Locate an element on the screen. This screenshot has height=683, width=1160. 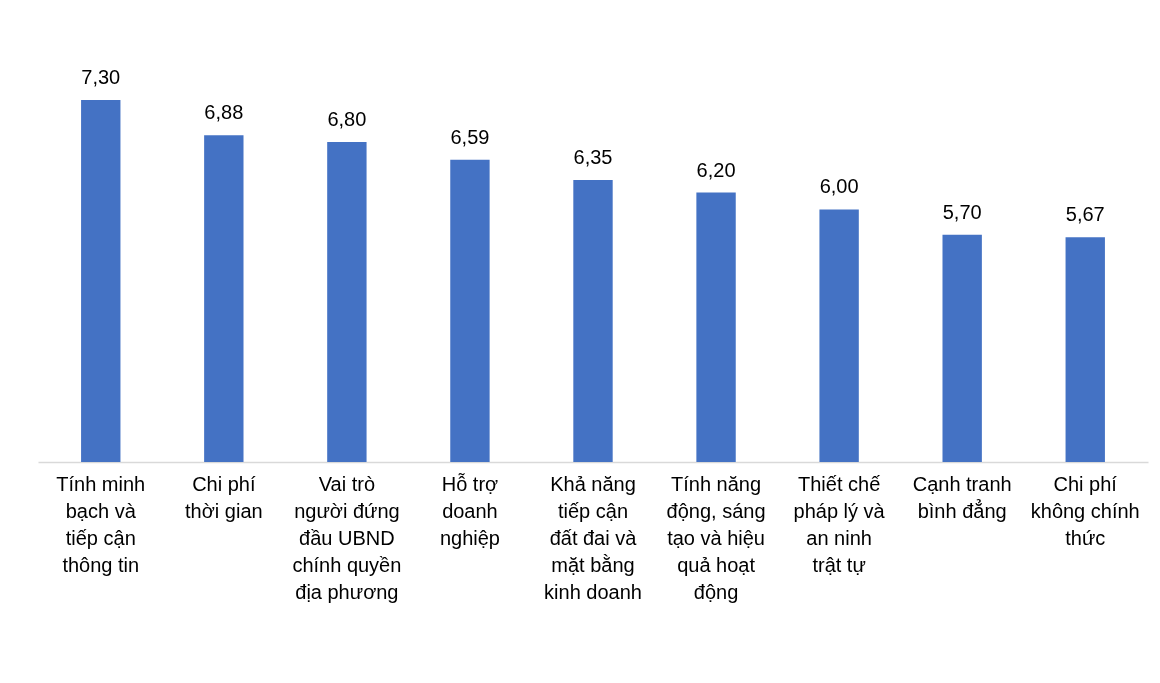
x-tick-label: Tính năng động, sáng tạo và hiệu quả hoạt động is located at coordinates (716, 537).